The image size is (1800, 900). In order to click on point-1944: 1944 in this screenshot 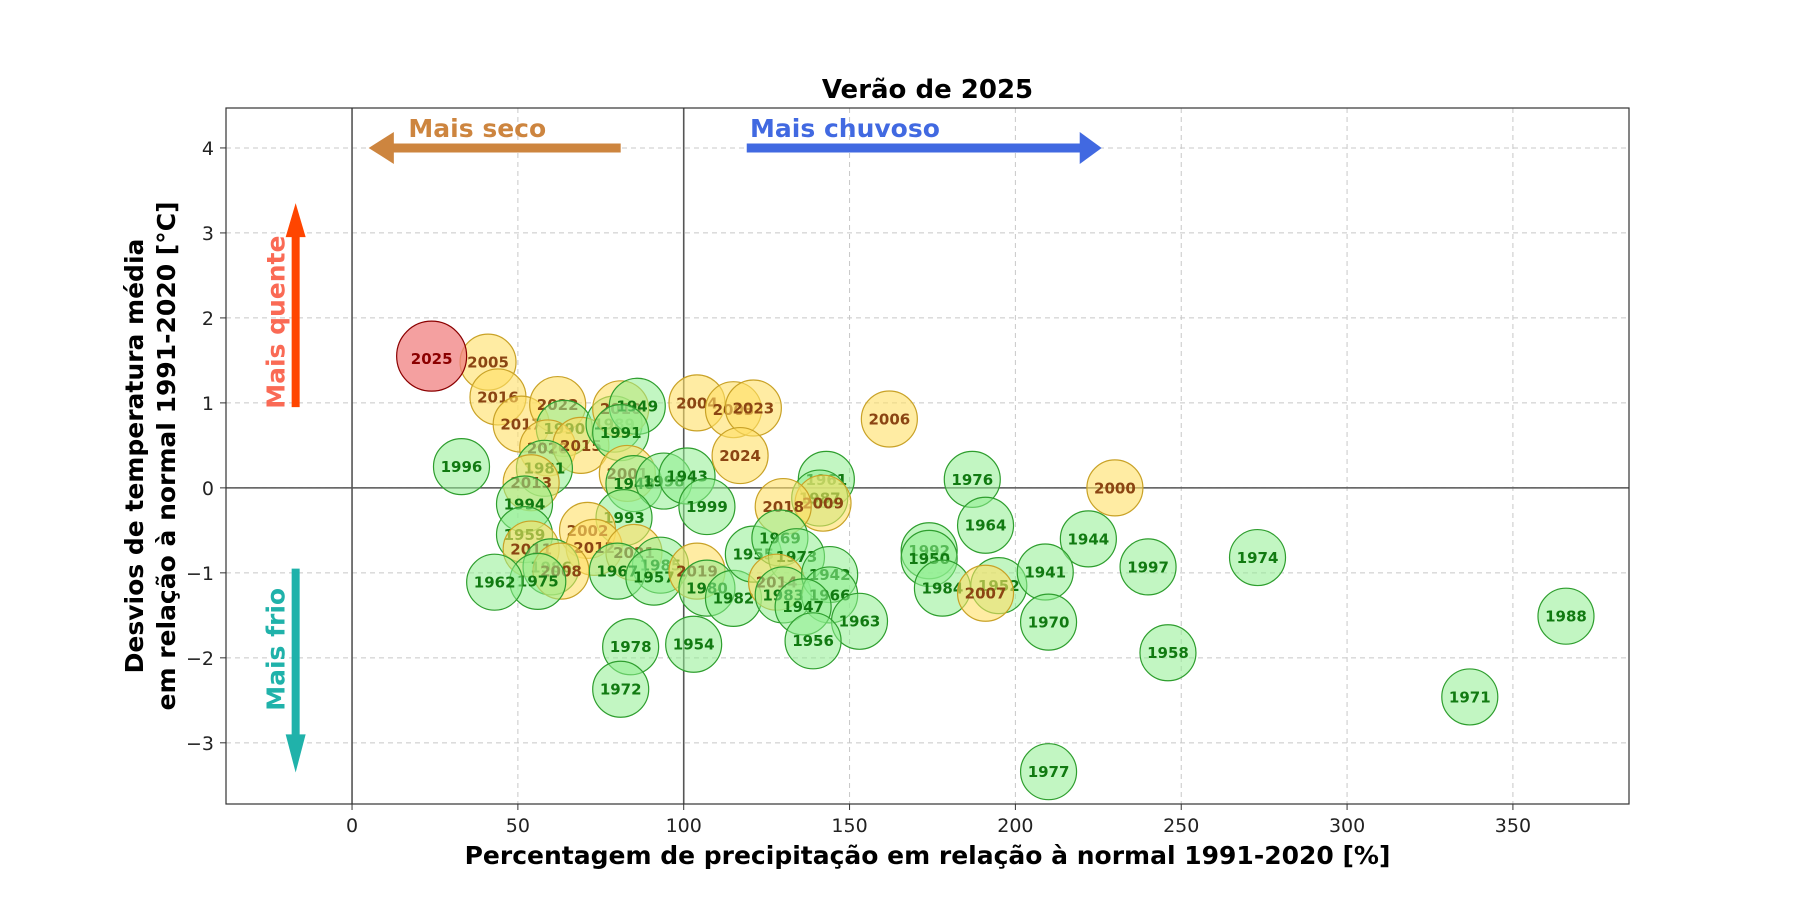, I will do `click(1088, 539)`.